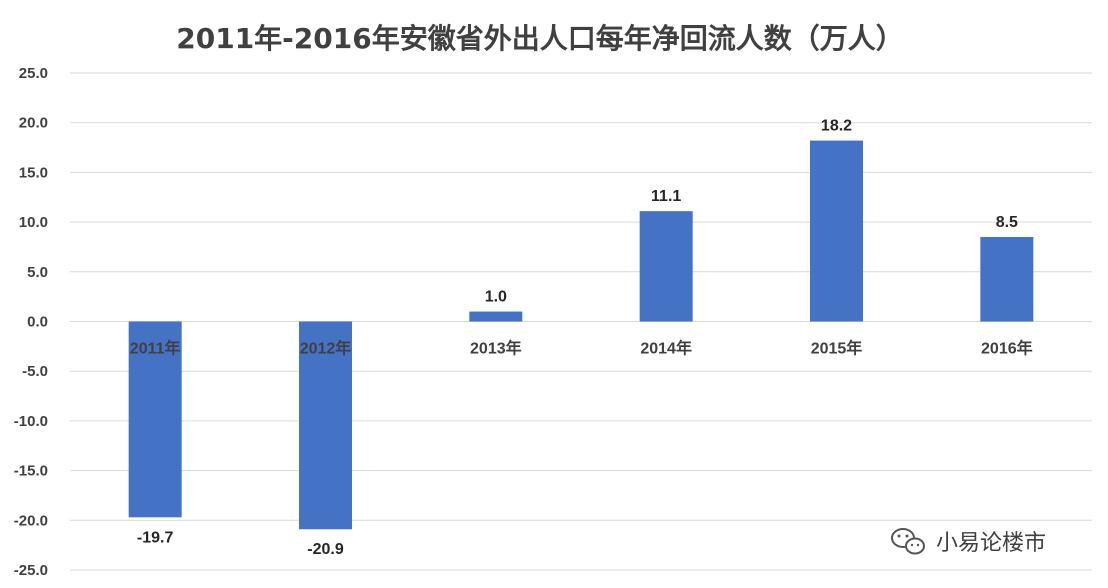 This screenshot has width=1108, height=588. What do you see at coordinates (837, 348) in the screenshot?
I see `x-tick-label: 2015年` at bounding box center [837, 348].